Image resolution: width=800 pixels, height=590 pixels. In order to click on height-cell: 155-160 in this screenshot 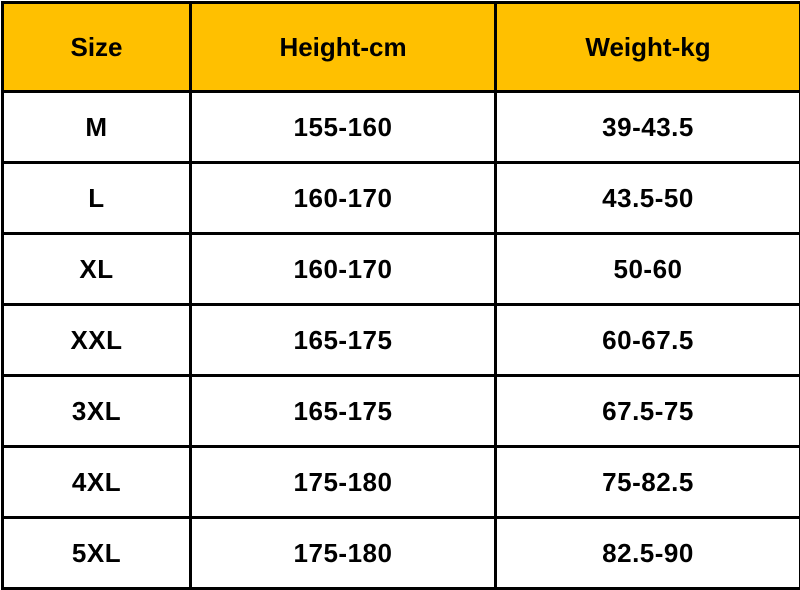, I will do `click(343, 127)`.